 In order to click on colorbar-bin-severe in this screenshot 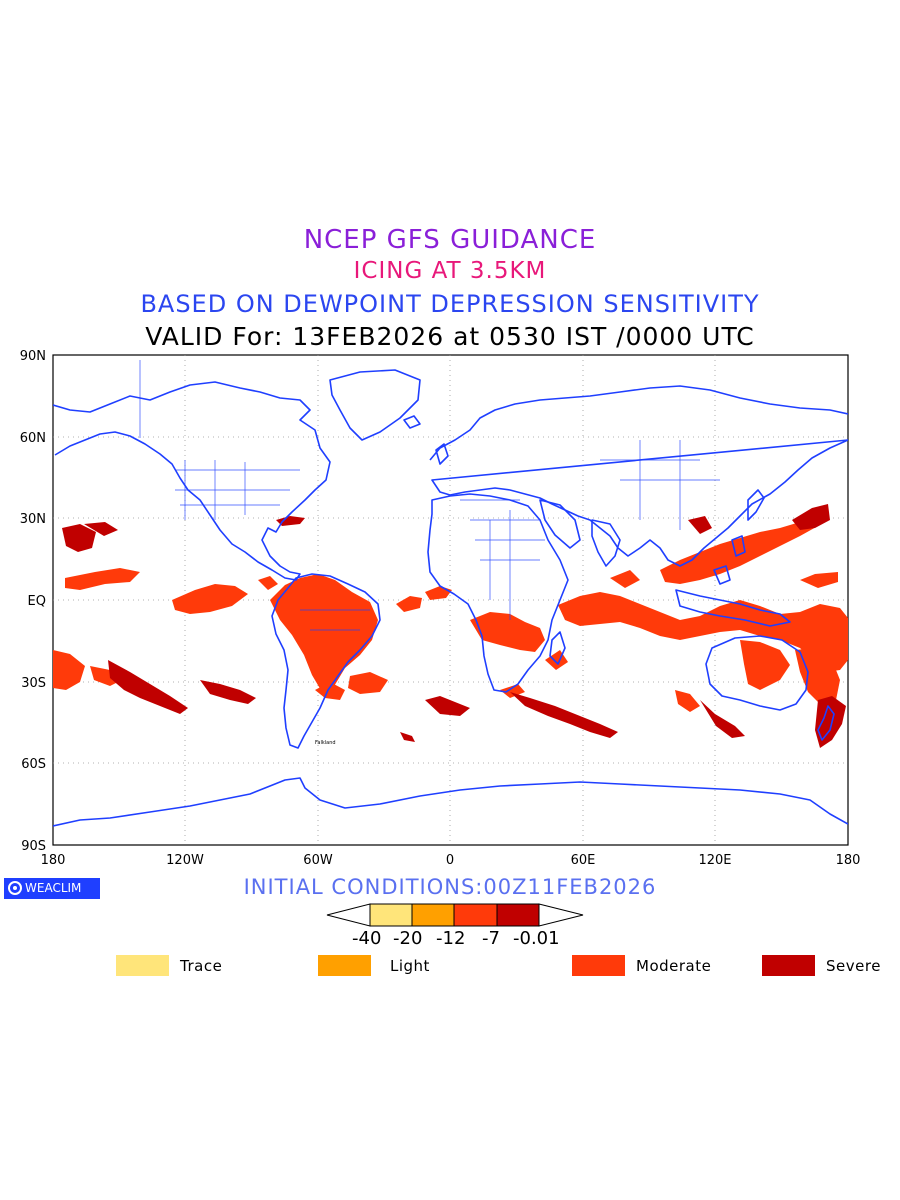, I will do `click(518, 915)`.